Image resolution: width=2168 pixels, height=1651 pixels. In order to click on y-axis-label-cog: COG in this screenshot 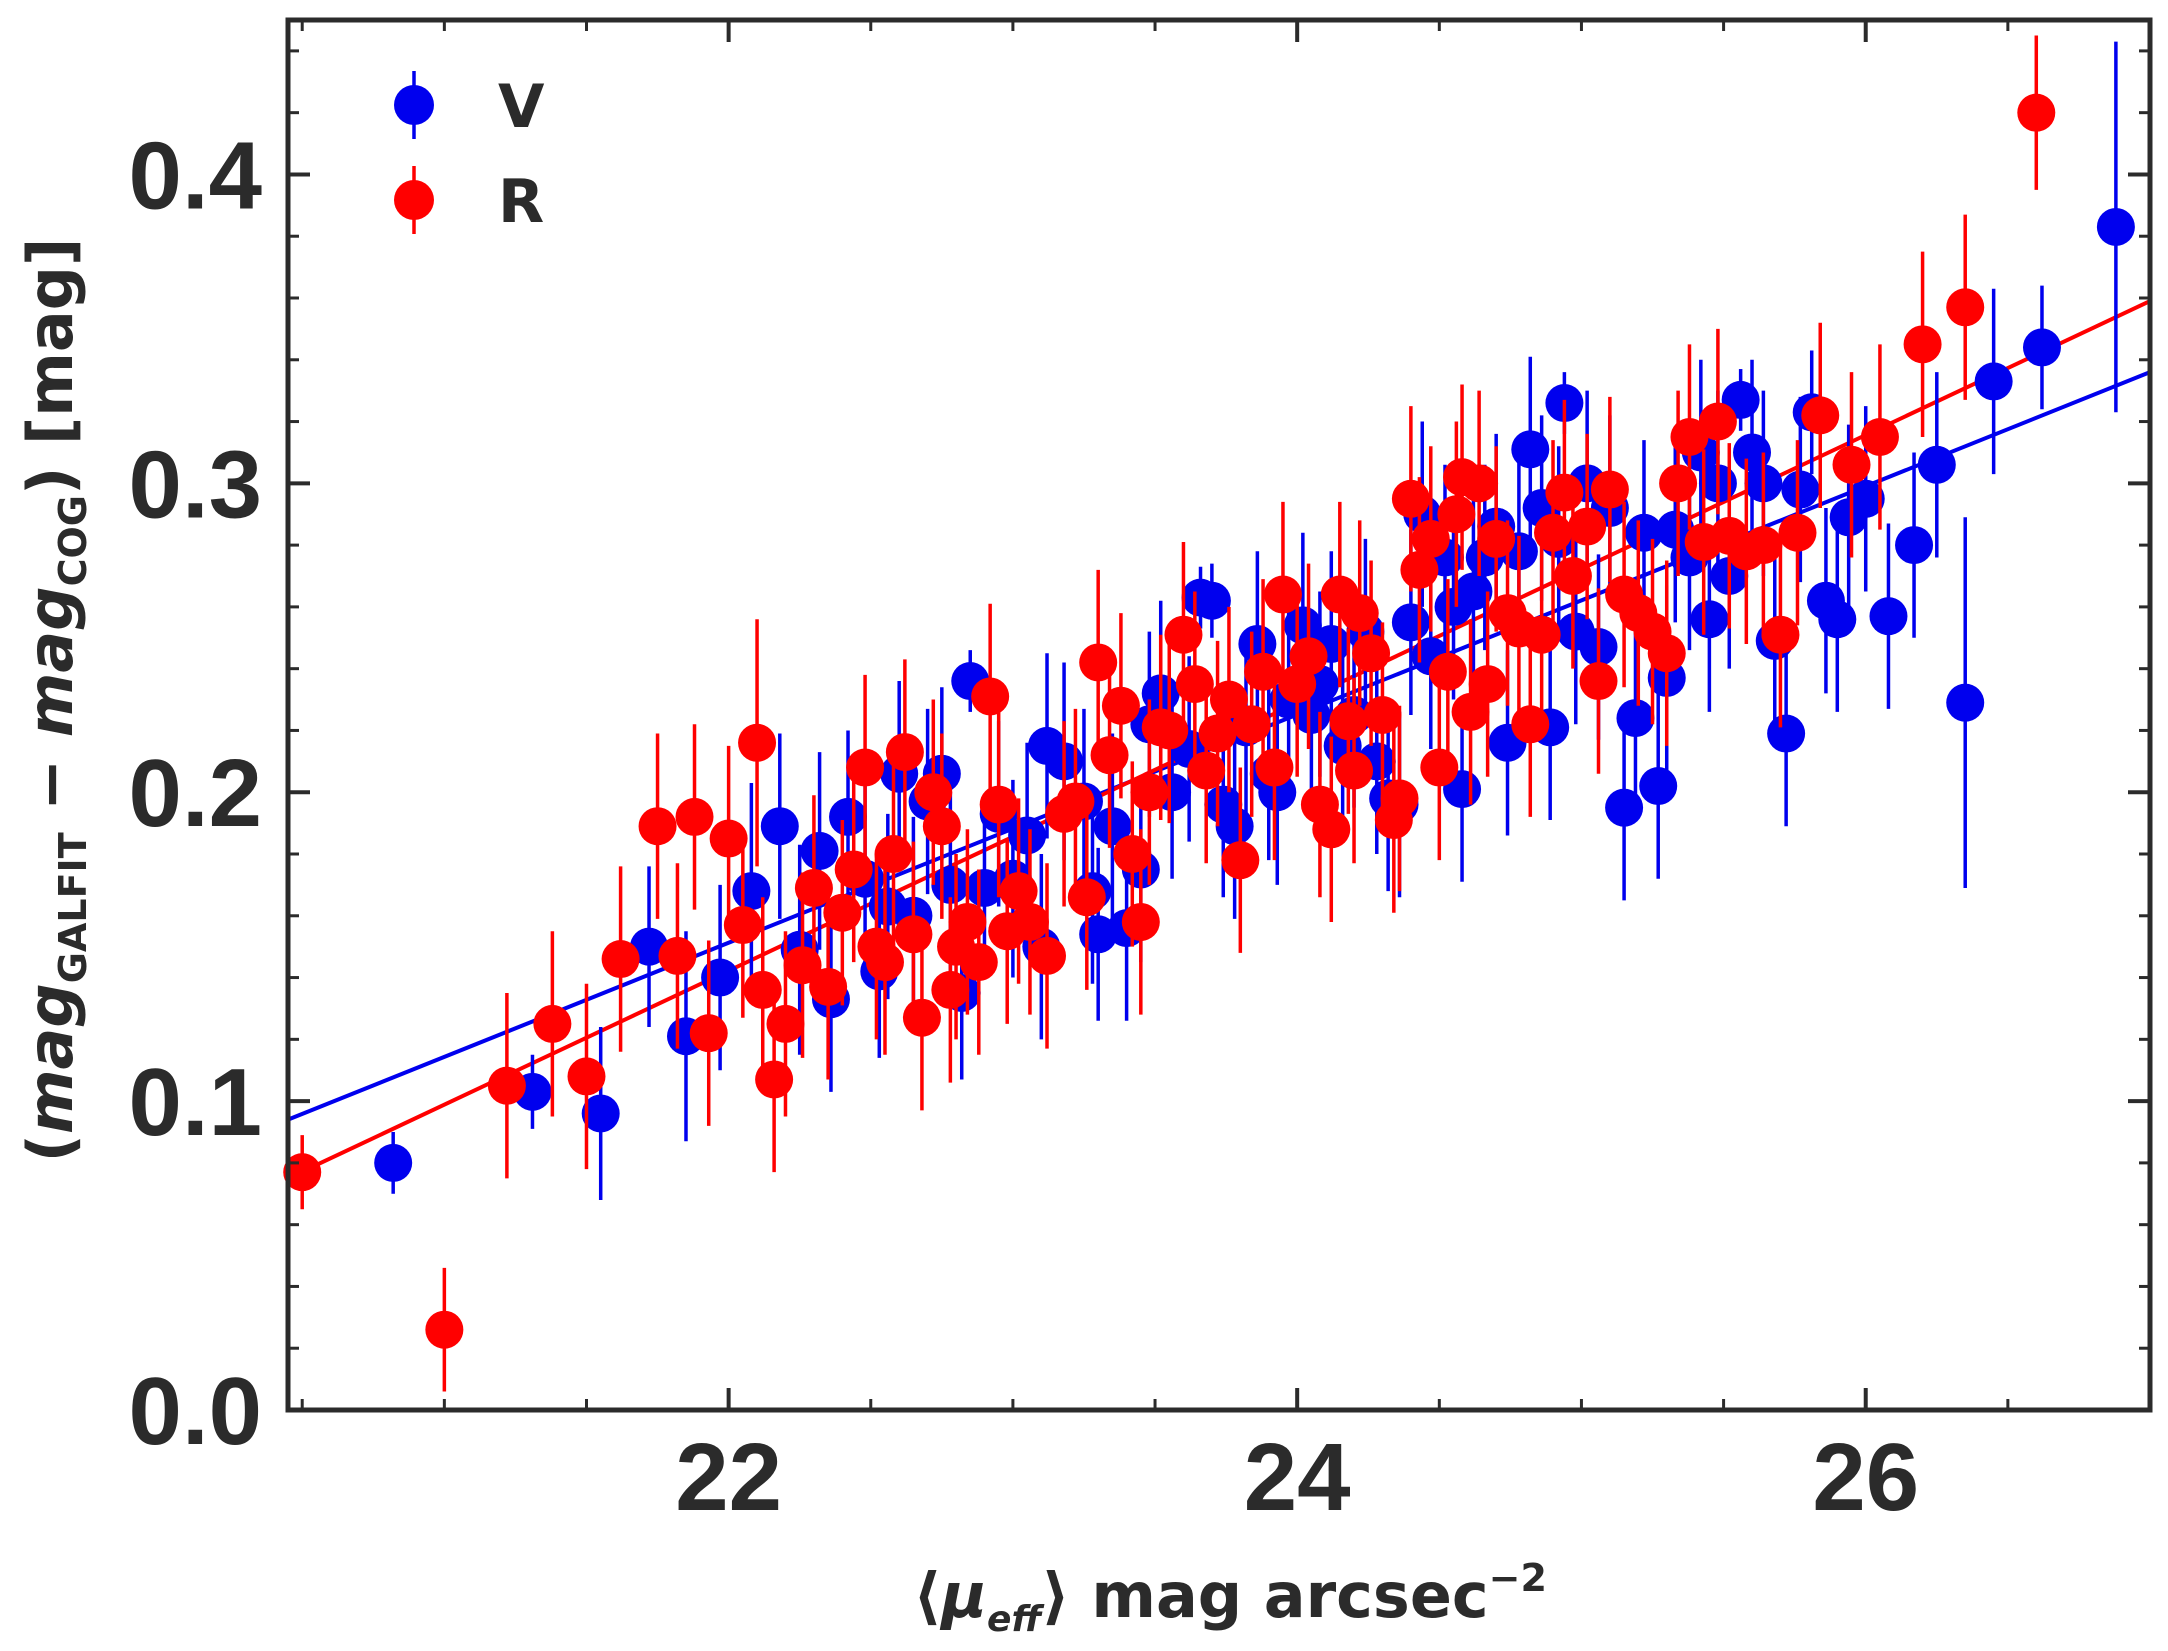, I will do `click(73, 540)`.